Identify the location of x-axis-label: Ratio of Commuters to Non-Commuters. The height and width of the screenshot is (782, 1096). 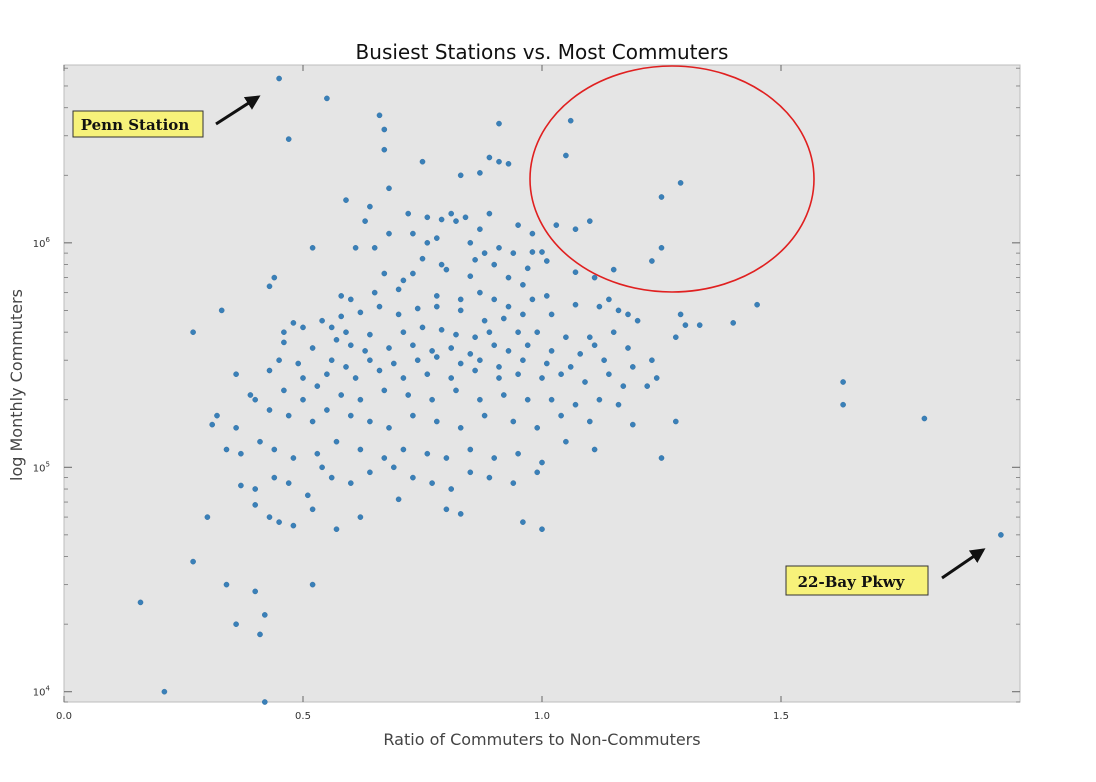
(541, 739).